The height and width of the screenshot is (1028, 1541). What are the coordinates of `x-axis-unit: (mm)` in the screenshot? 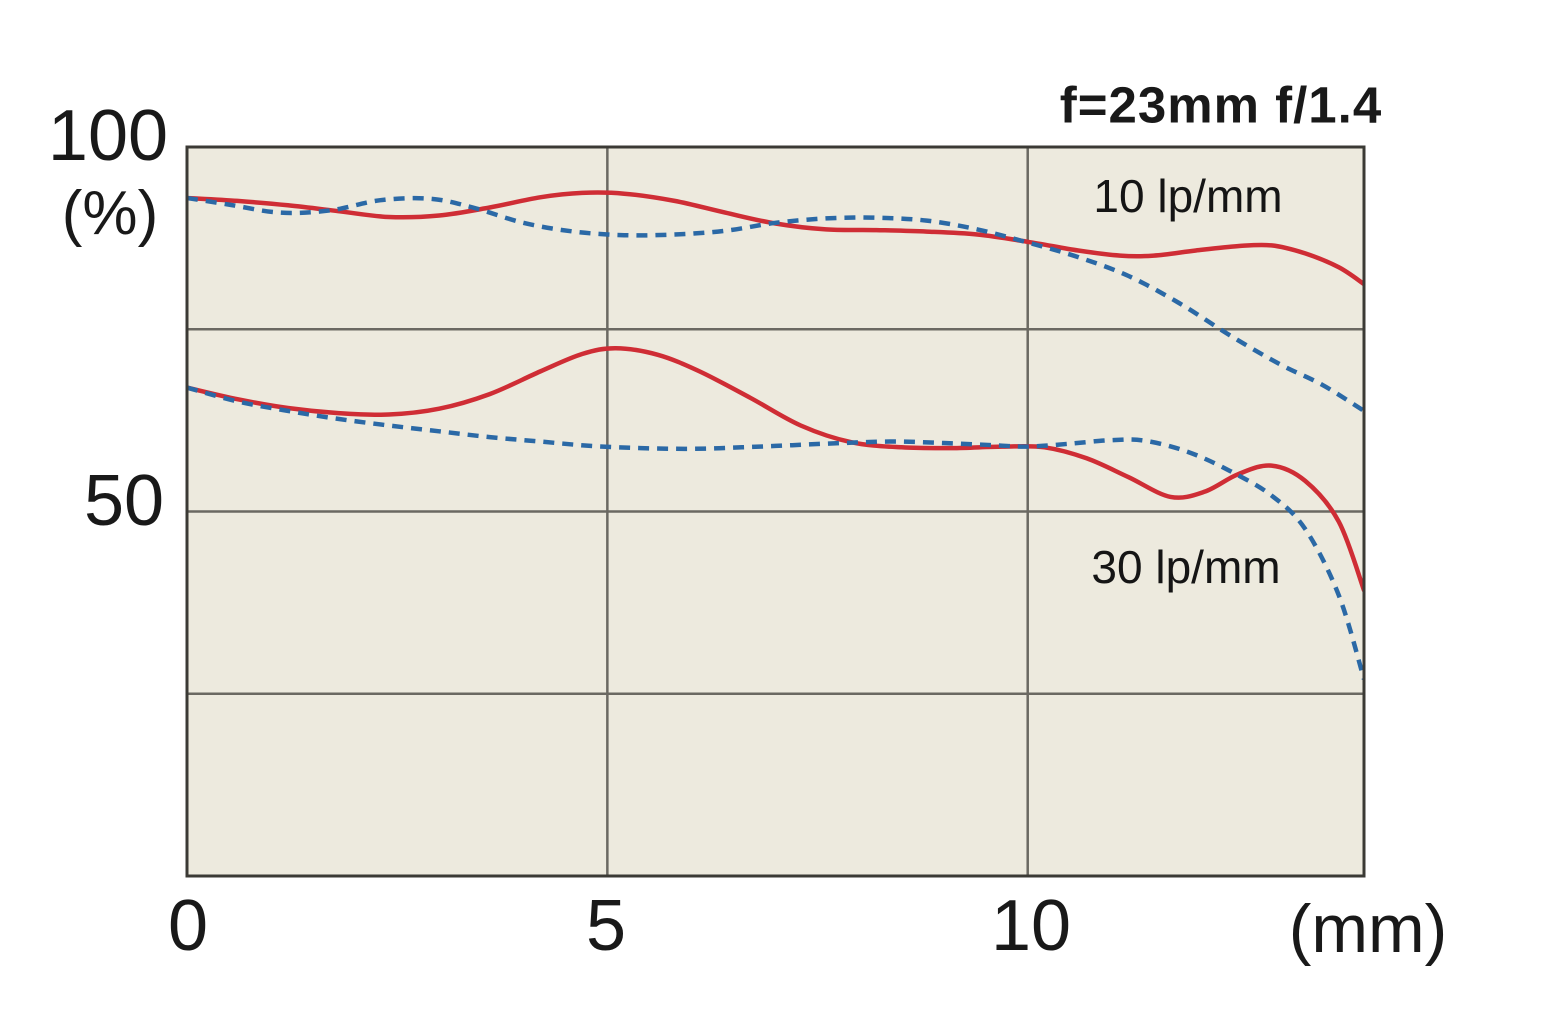 It's located at (1368, 929).